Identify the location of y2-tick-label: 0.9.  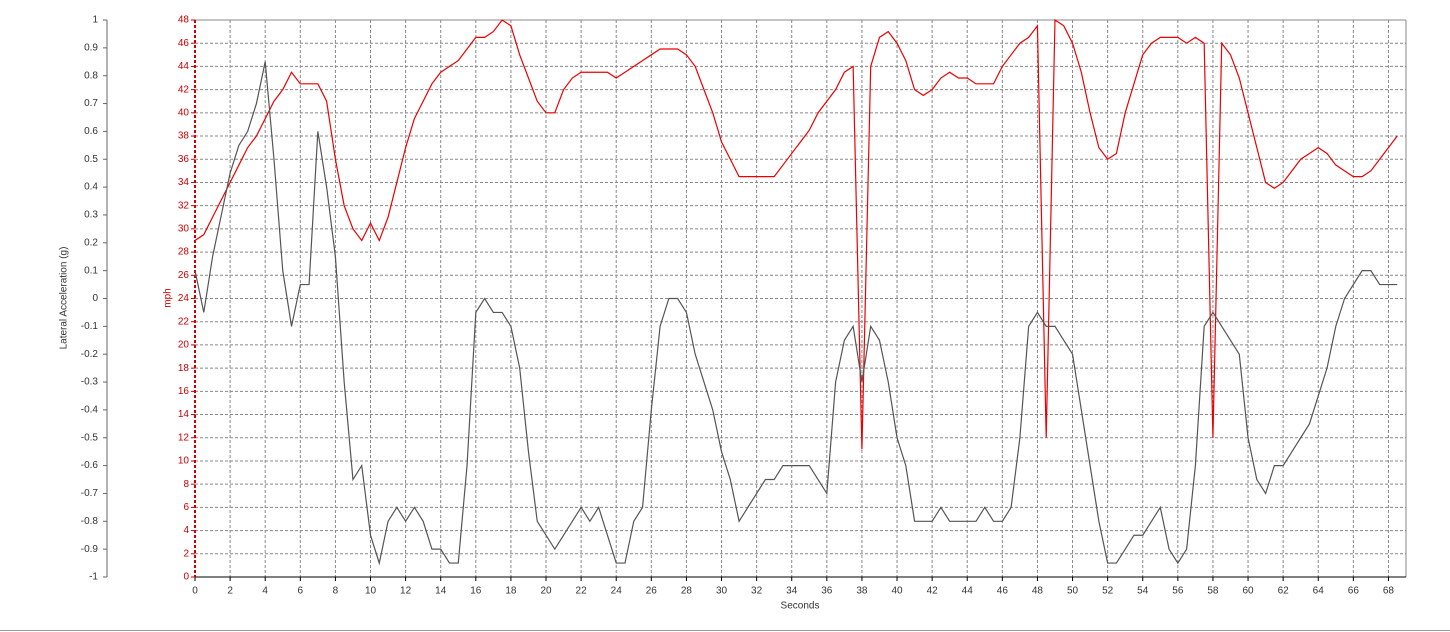
(91, 47).